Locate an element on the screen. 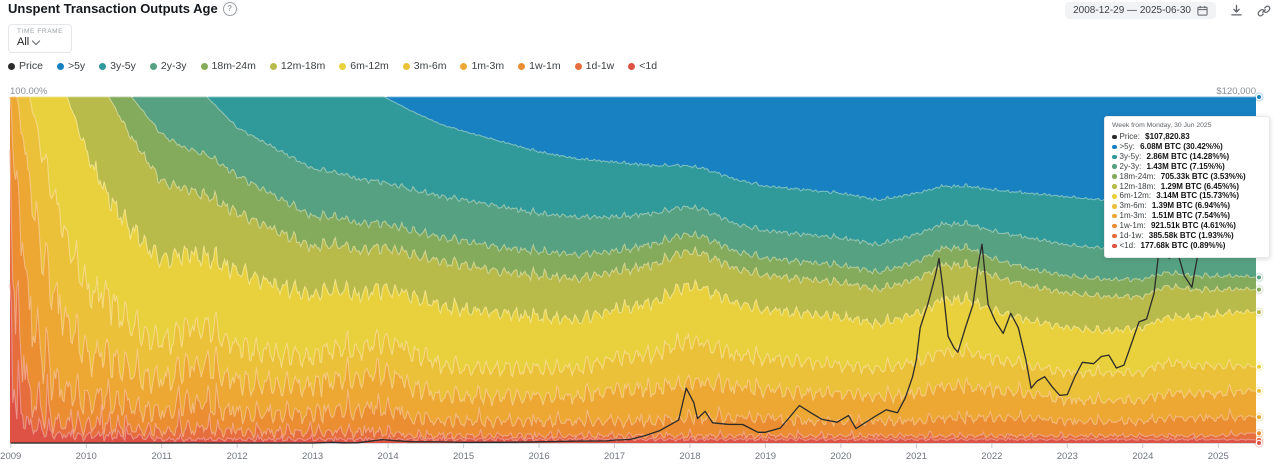 This screenshot has width=1280, height=472. x-axis-tick-2021: 2021 is located at coordinates (916, 456).